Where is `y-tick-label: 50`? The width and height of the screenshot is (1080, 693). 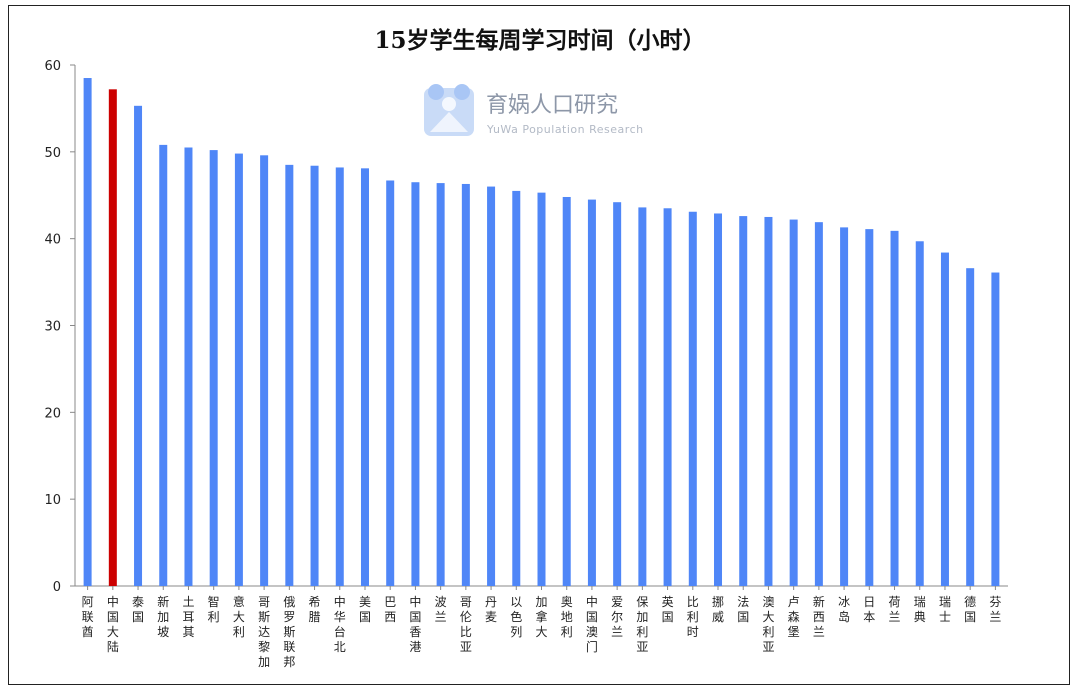
y-tick-label: 50 is located at coordinates (52, 153).